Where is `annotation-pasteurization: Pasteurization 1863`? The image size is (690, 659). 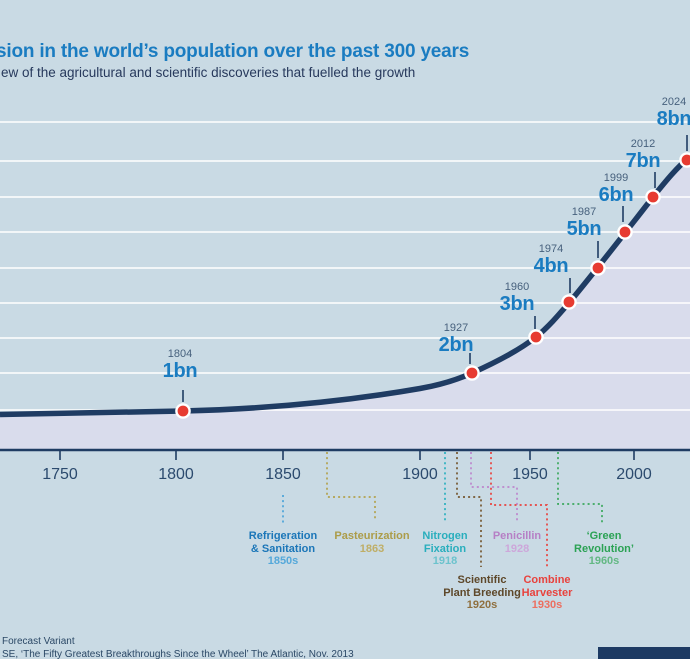
annotation-pasteurization: Pasteurization 1863 is located at coordinates (372, 542).